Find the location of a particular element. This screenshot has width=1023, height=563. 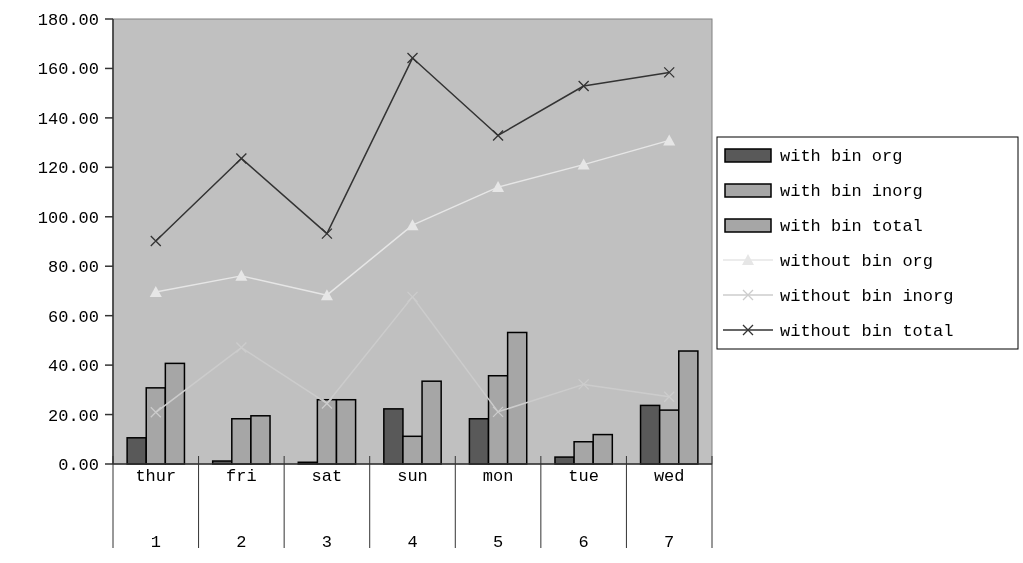

category-label: wed 7 is located at coordinates (669, 509).